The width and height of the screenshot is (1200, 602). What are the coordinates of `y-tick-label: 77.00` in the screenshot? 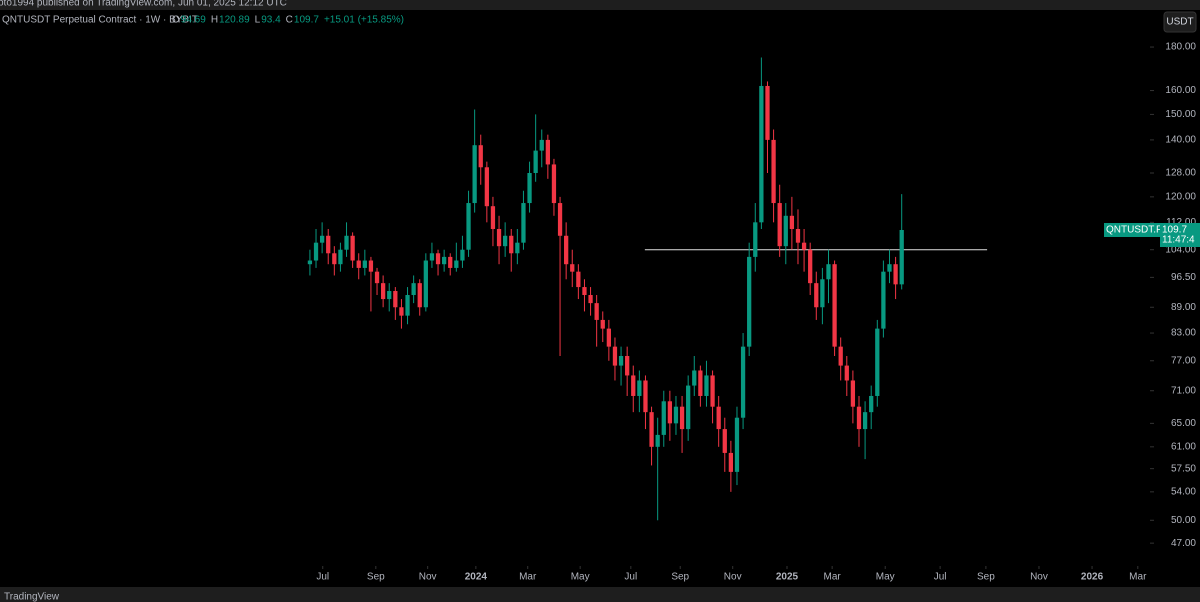 It's located at (1183, 360).